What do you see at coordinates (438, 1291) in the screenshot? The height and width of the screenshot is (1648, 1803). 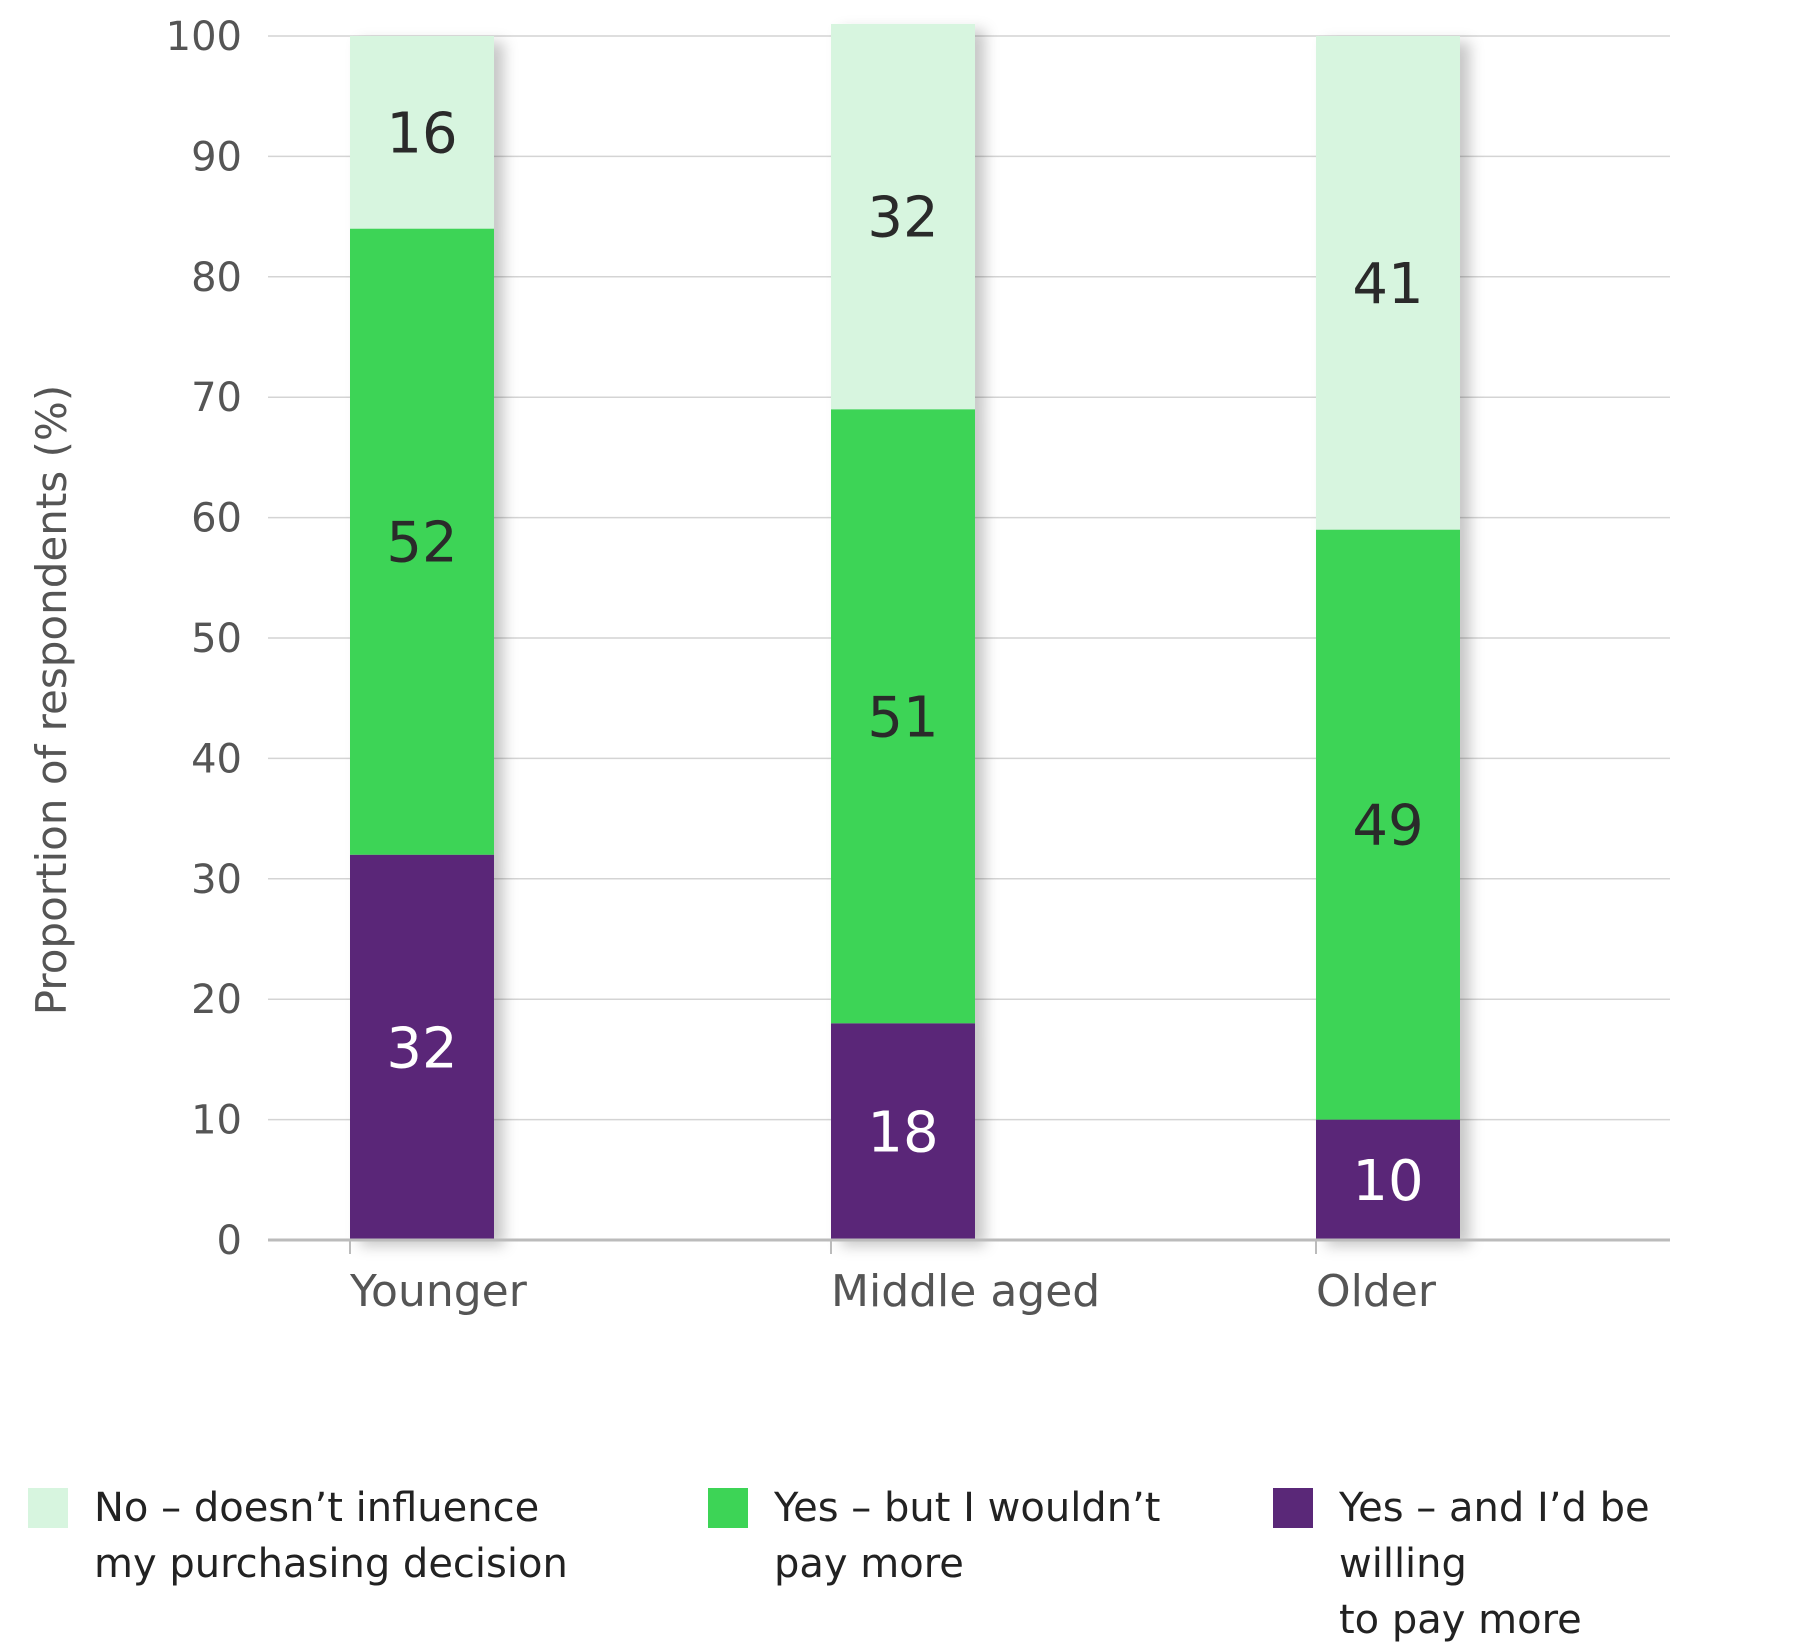 I see `x-tick-label: Younger` at bounding box center [438, 1291].